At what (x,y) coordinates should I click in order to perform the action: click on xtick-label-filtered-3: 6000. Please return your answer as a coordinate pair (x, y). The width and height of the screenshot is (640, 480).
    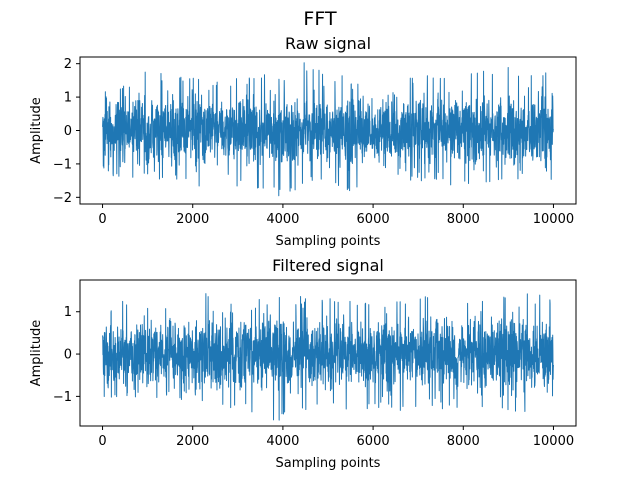
    Looking at the image, I should click on (373, 441).